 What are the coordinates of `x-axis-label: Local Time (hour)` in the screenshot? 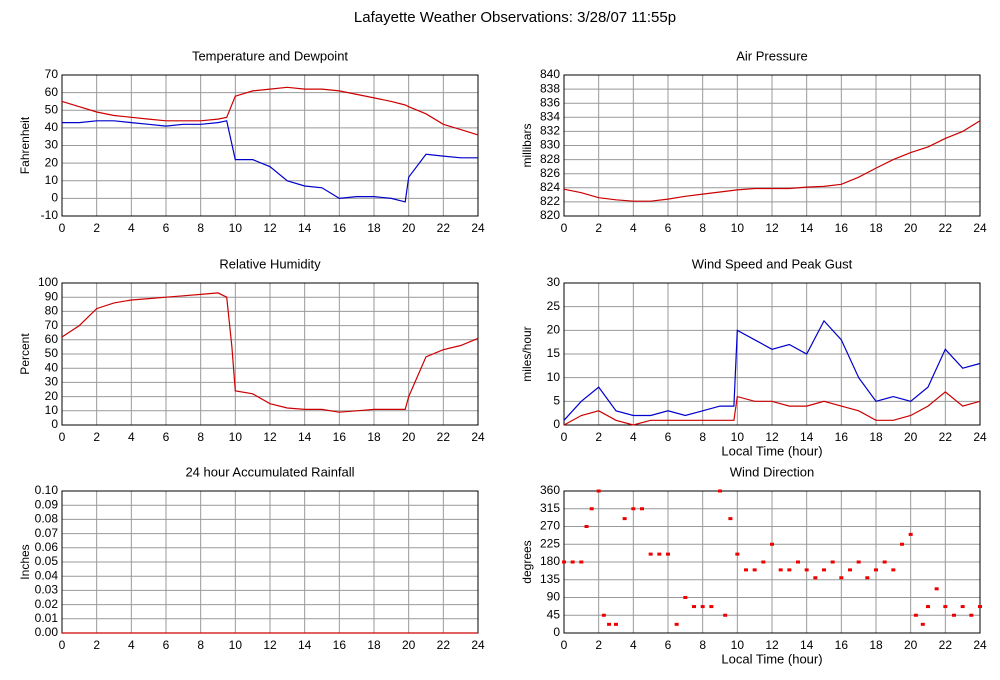 It's located at (771, 658).